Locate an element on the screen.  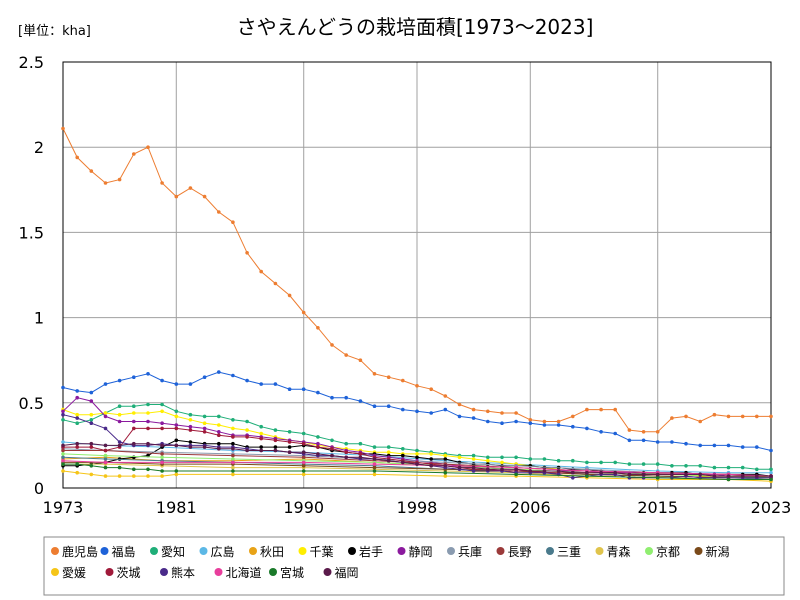
legend-item: 青森 is located at coordinates (613, 551).